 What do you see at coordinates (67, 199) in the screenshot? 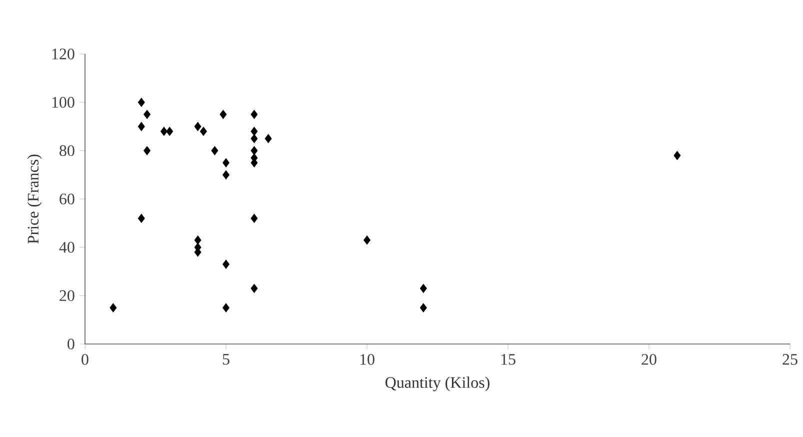
I see `y-tick-label: 60` at bounding box center [67, 199].